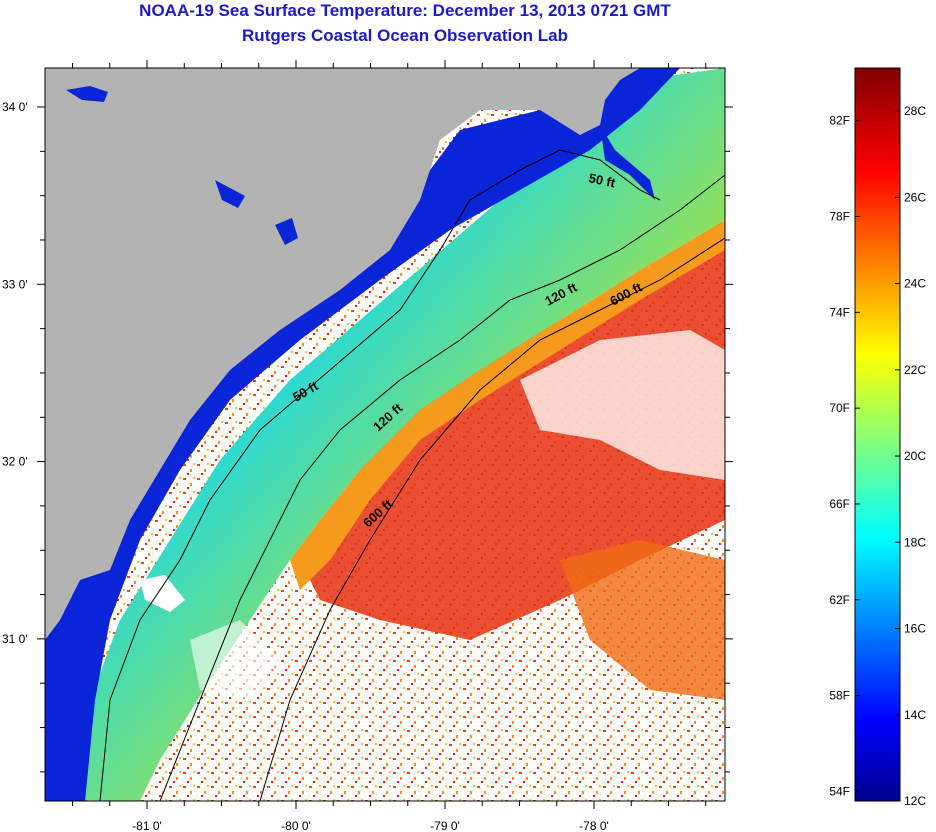  Describe the element at coordinates (915, 629) in the screenshot. I see `colorbar-c-label: 16C` at that location.